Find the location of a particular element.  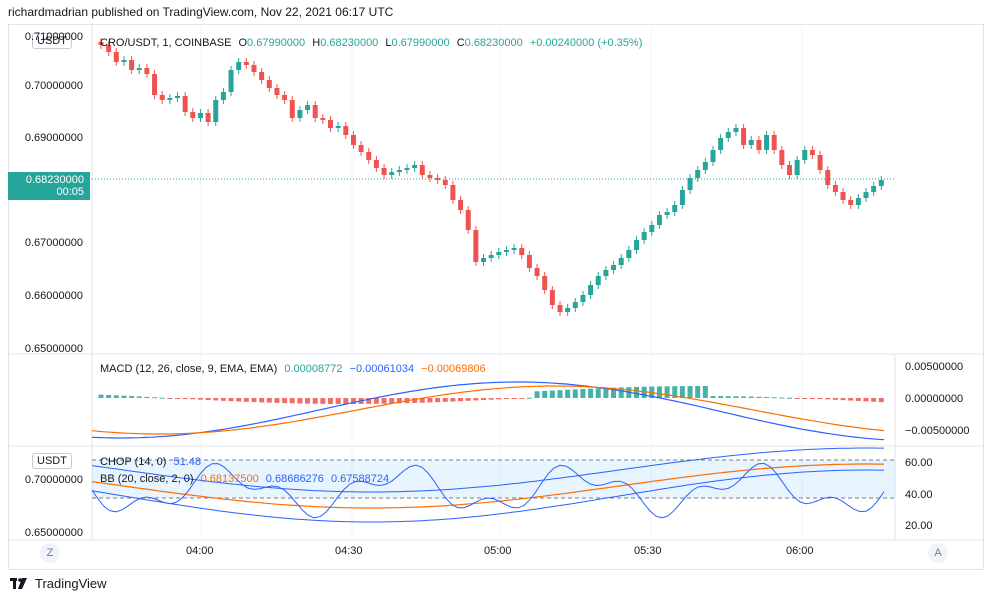

bottom-left-axis-label: 0.70000000 is located at coordinates (53, 480).